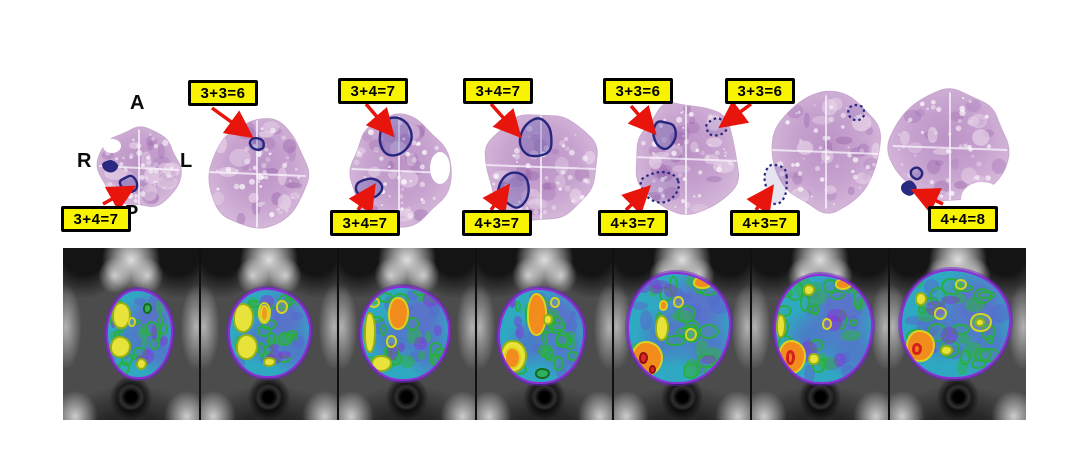 This screenshot has width=1092, height=472. I want to click on gleason-score-label-slide5-top-right: 3+3=6, so click(760, 91).